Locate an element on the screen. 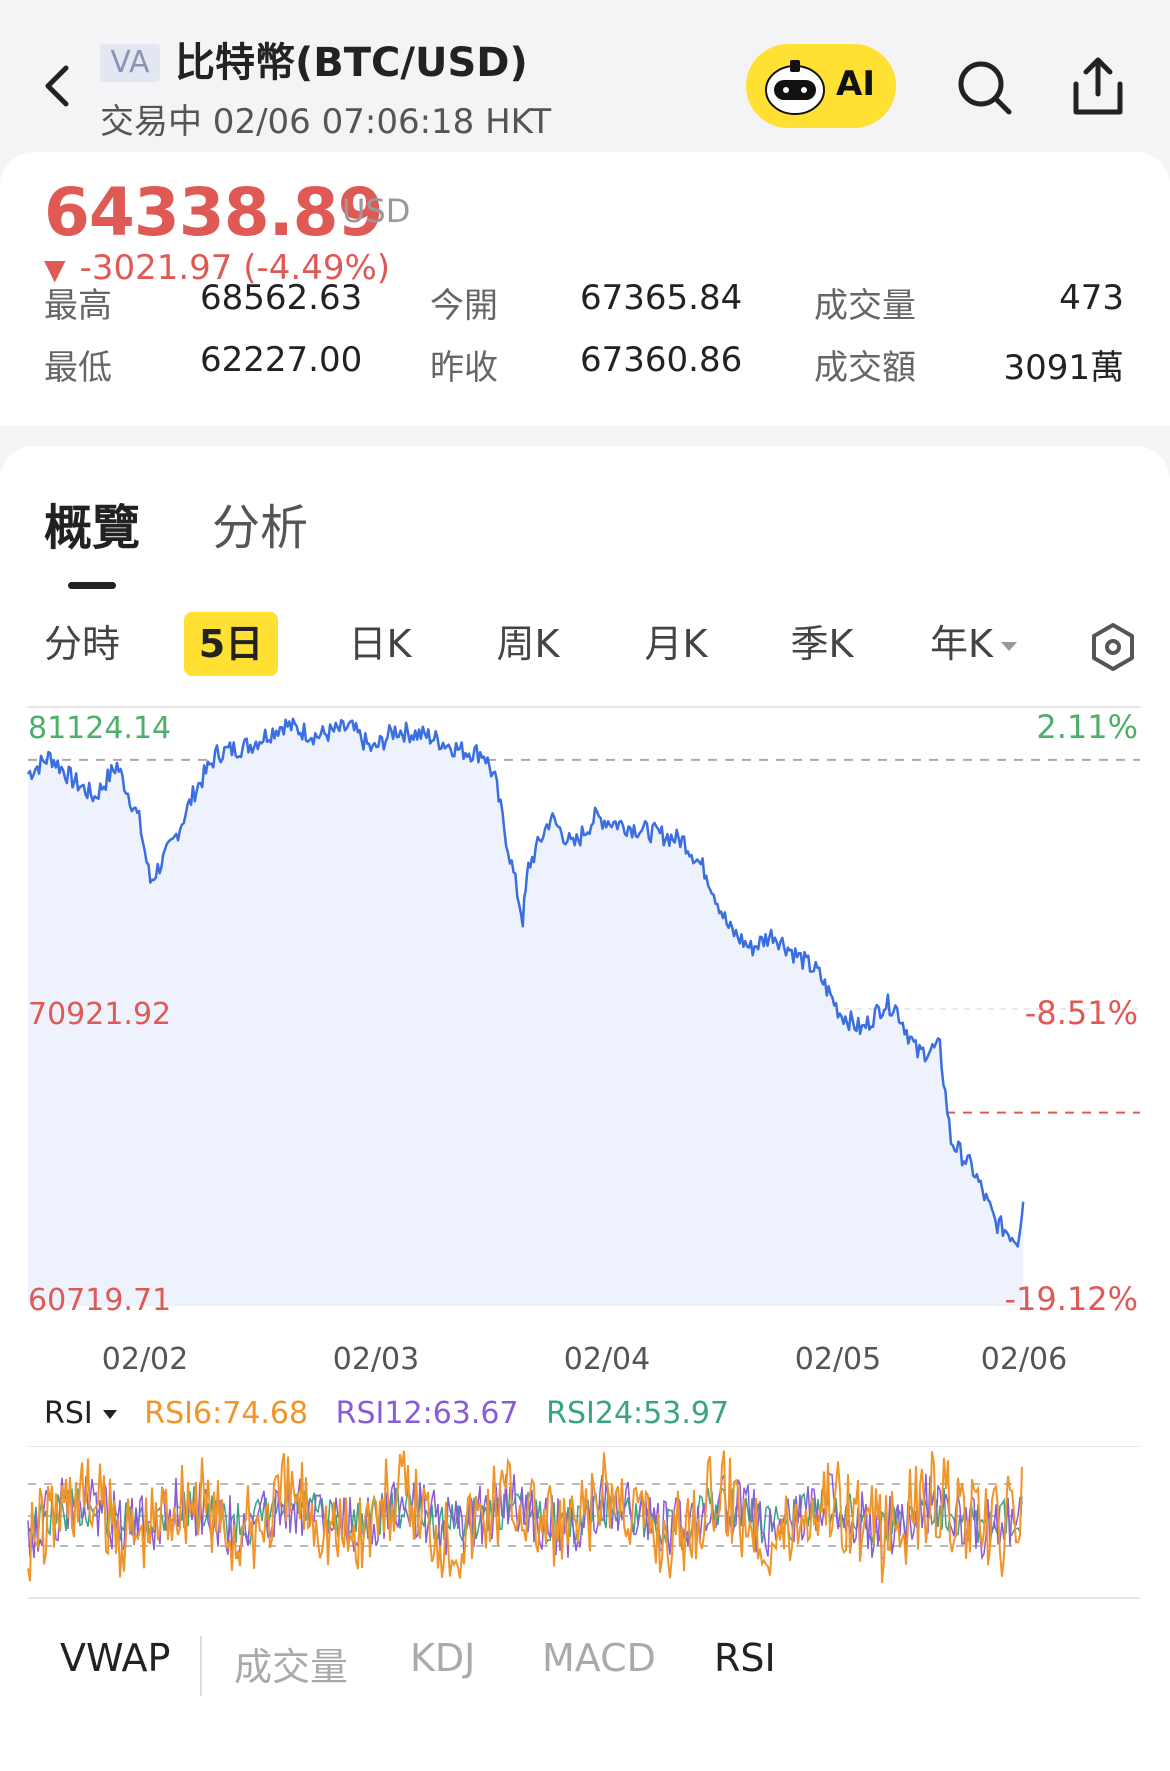 The image size is (1170, 1771). y-label-mid: 70921.92 is located at coordinates (99, 1014).